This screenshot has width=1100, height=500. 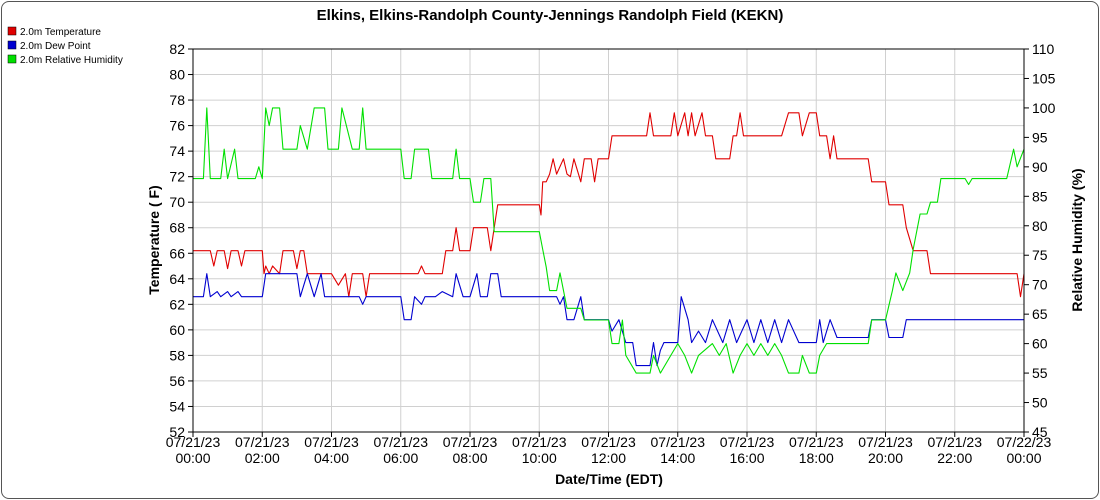 What do you see at coordinates (177, 381) in the screenshot?
I see `y-left-tick-label: 56` at bounding box center [177, 381].